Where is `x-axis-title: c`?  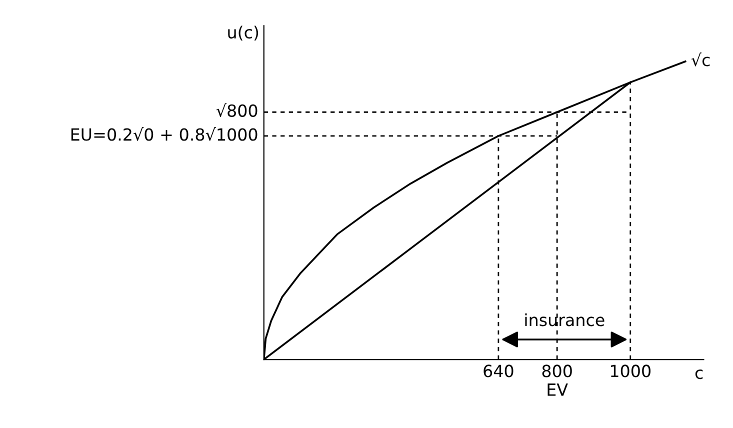
x-axis-title: c is located at coordinates (699, 375).